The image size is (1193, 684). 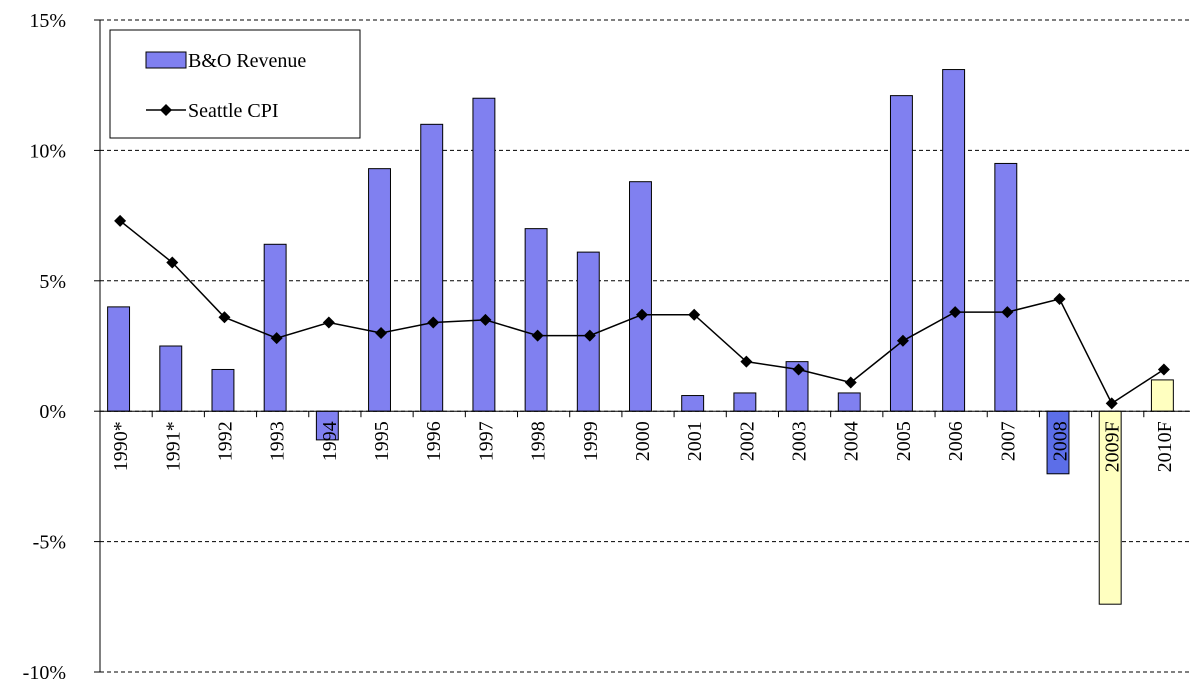 I want to click on x-tick-label: 1991*, so click(x=173, y=446).